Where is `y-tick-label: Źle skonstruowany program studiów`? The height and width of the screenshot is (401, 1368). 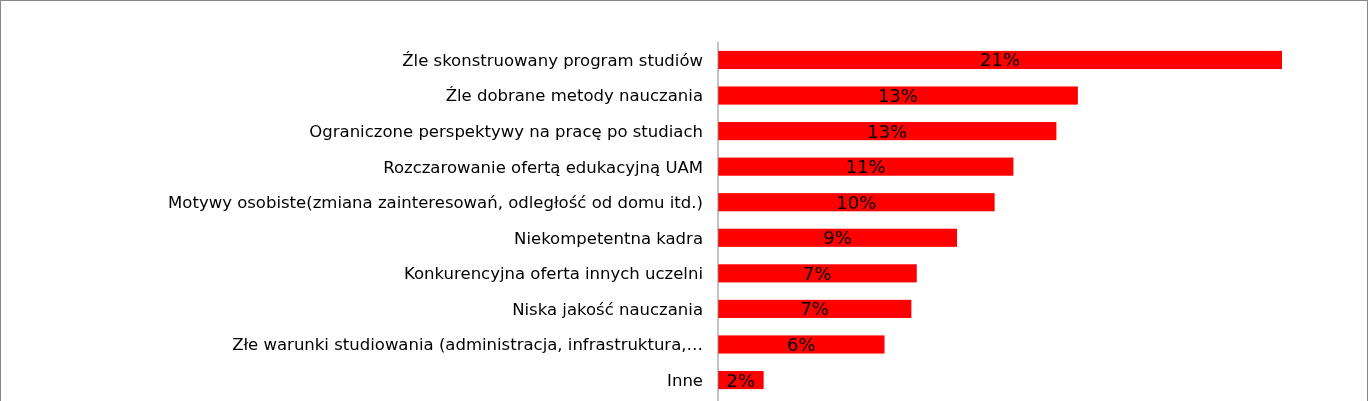
y-tick-label: Źle skonstruowany program studiów is located at coordinates (552, 60).